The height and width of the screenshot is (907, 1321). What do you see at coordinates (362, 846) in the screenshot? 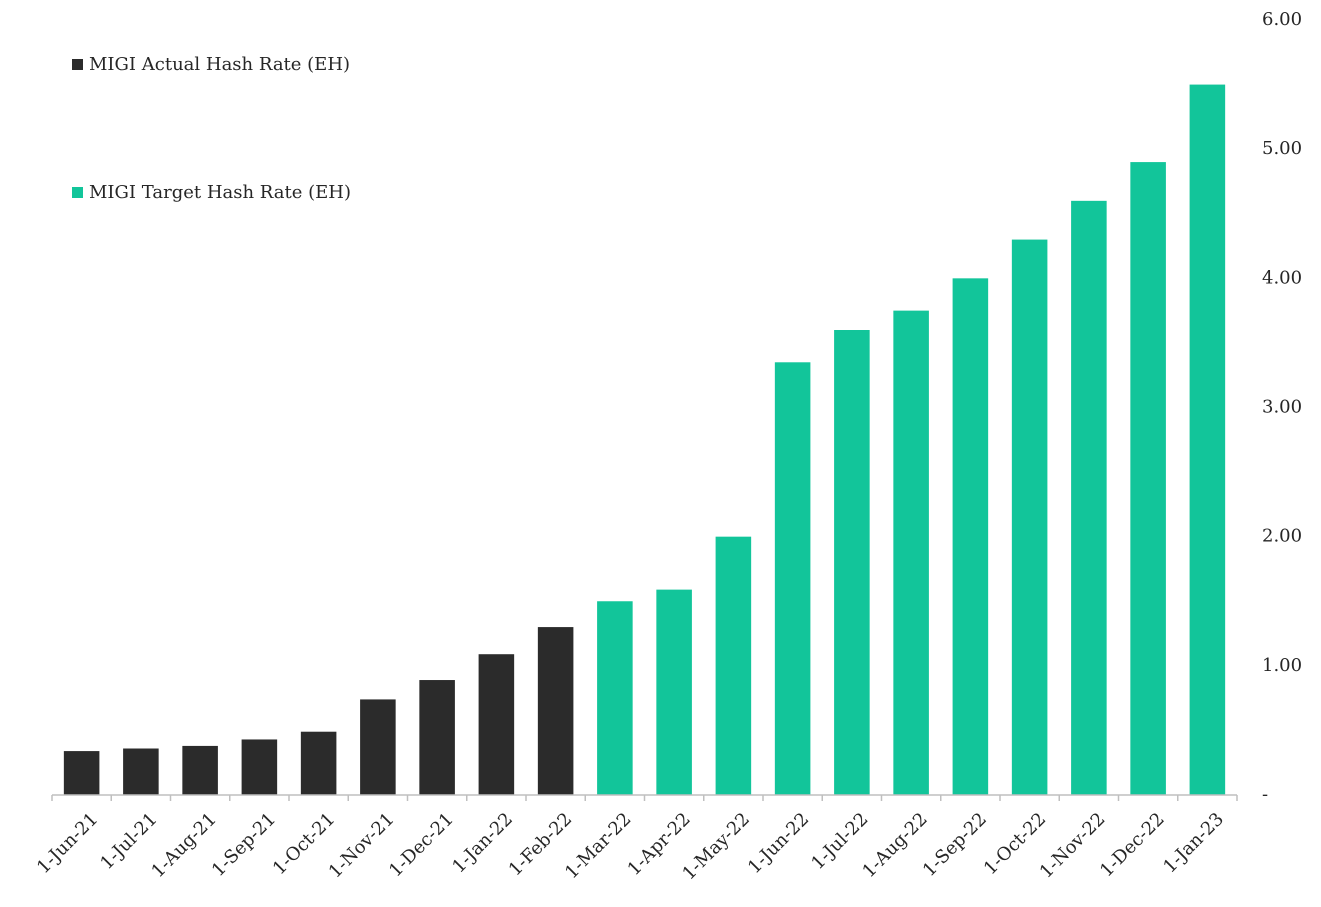
I see `x-tick-label: 1-Nov-21` at bounding box center [362, 846].